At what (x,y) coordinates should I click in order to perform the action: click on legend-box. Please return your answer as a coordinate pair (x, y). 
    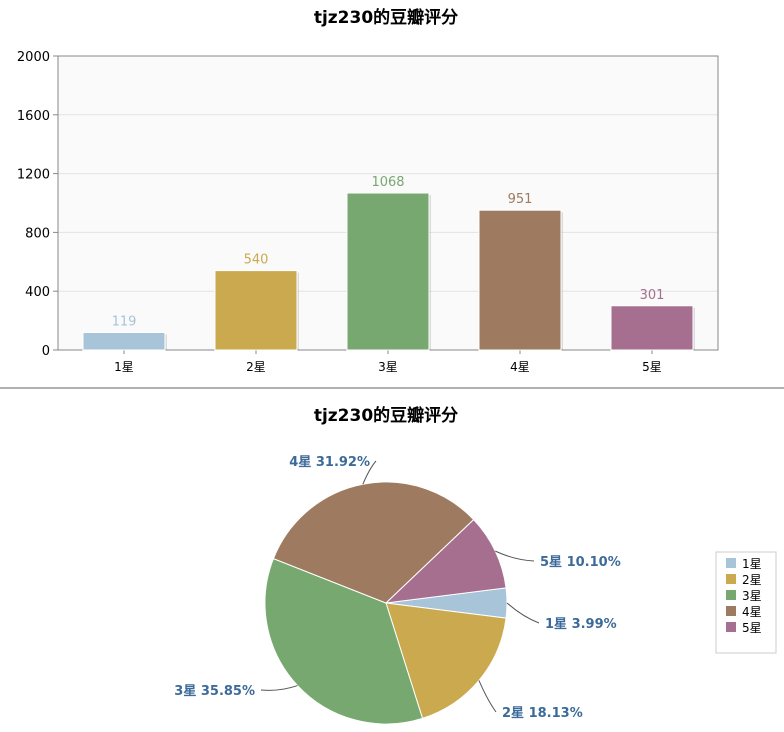
    Looking at the image, I should click on (746, 602).